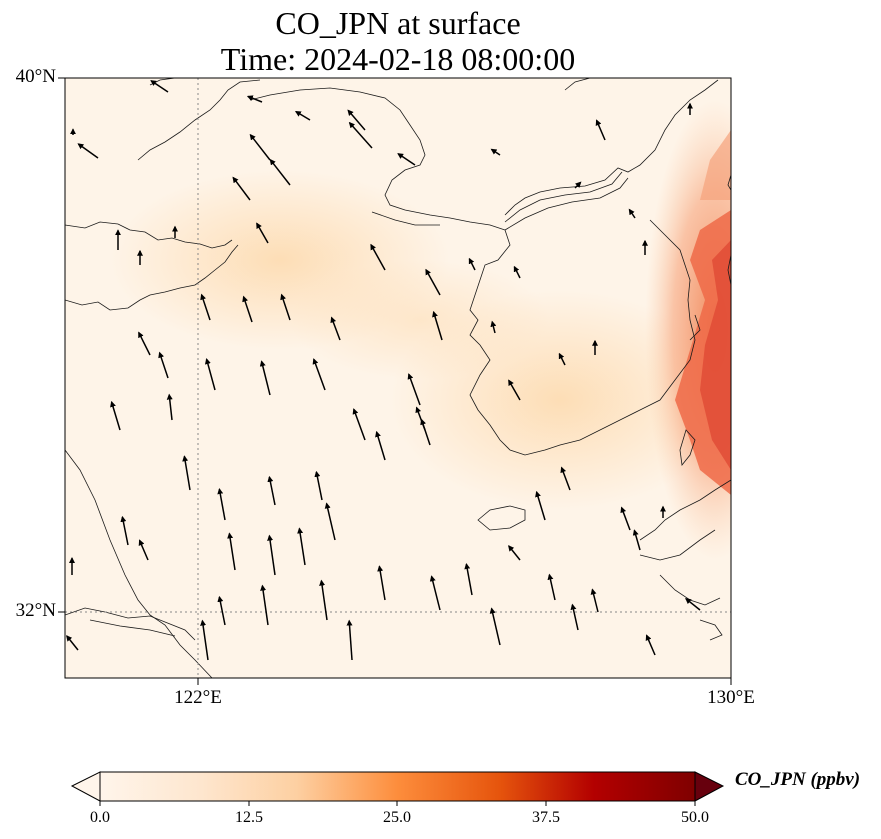 This screenshot has width=881, height=839. Describe the element at coordinates (695, 817) in the screenshot. I see `colorbar-tick-4: 50.0` at that location.